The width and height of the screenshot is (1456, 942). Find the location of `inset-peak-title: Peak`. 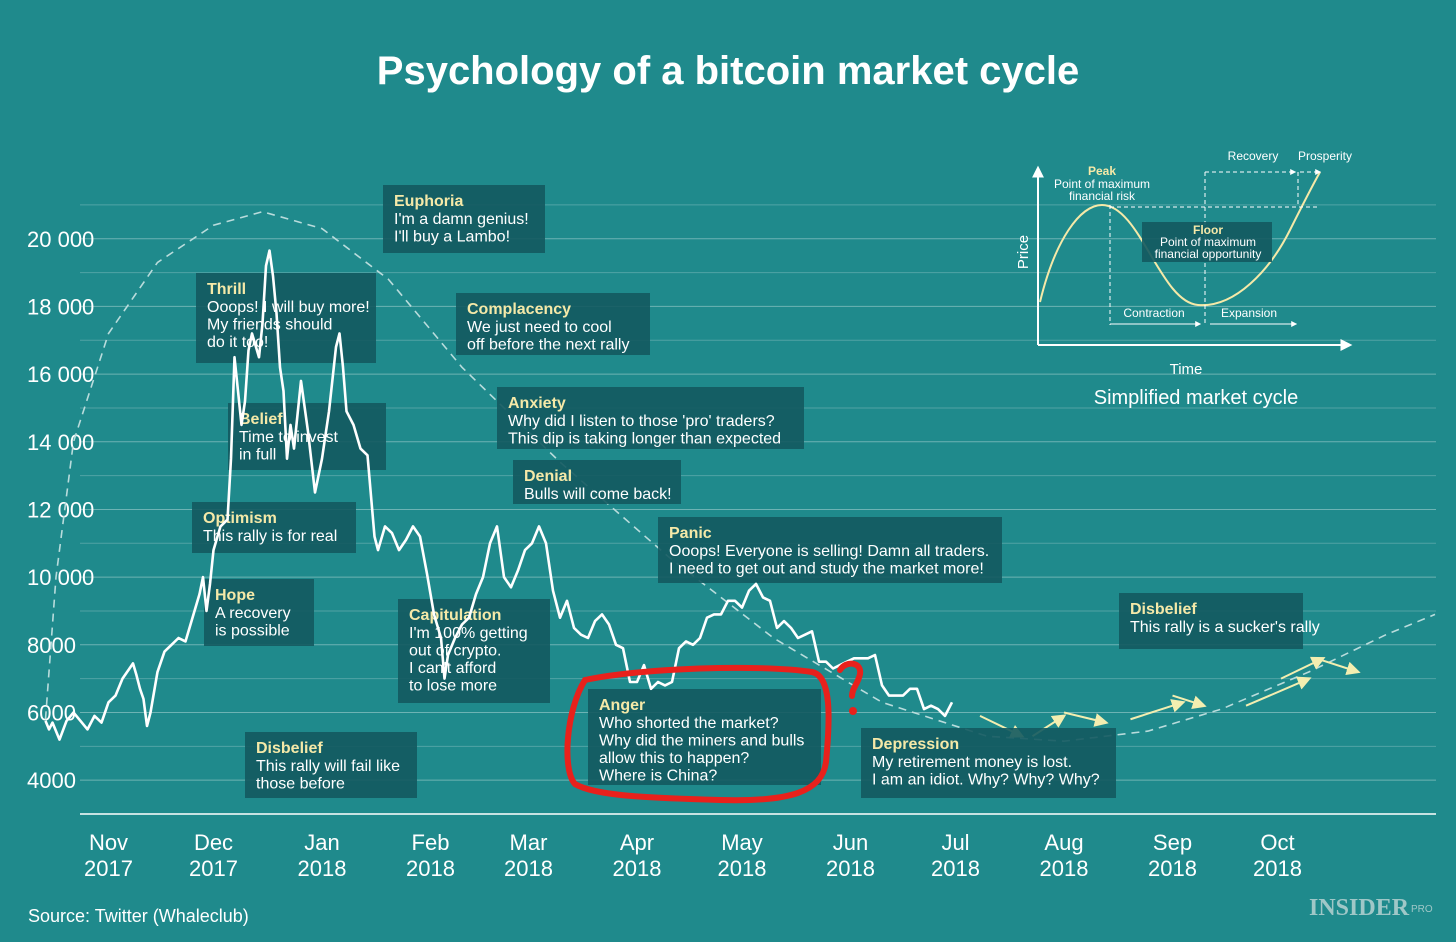

inset-peak-title: Peak is located at coordinates (1102, 171).